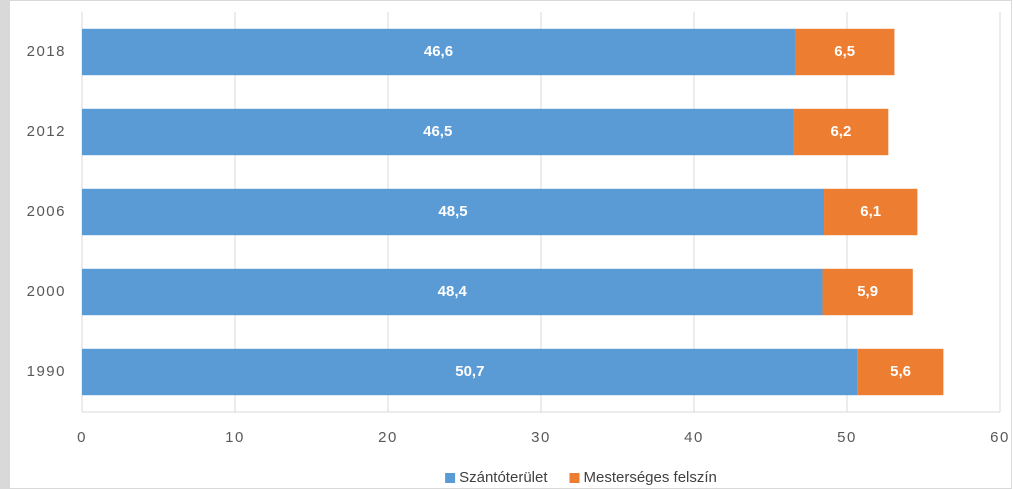  Describe the element at coordinates (46, 131) in the screenshot. I see `y-tick-label: 2012` at that location.